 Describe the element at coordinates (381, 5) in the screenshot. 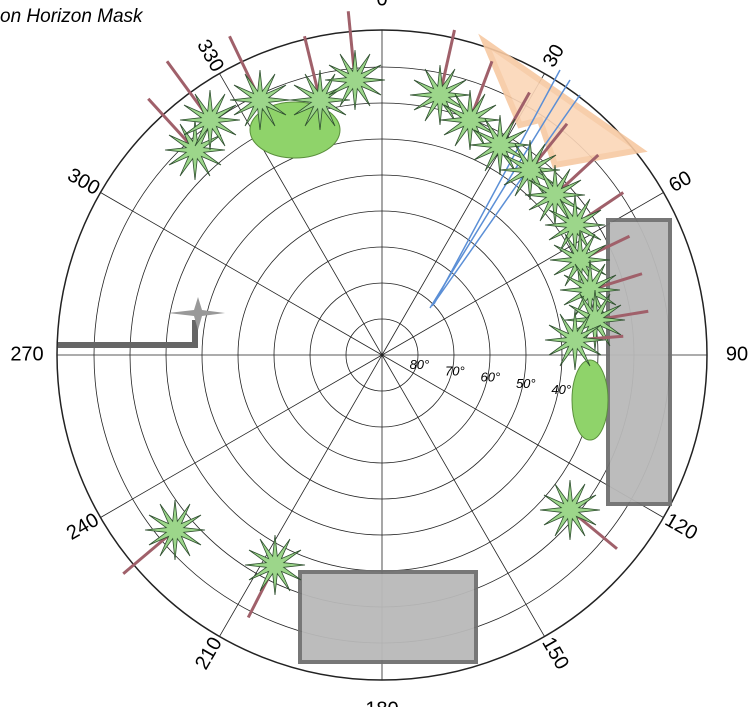

I see `azimuth-label: 0` at that location.